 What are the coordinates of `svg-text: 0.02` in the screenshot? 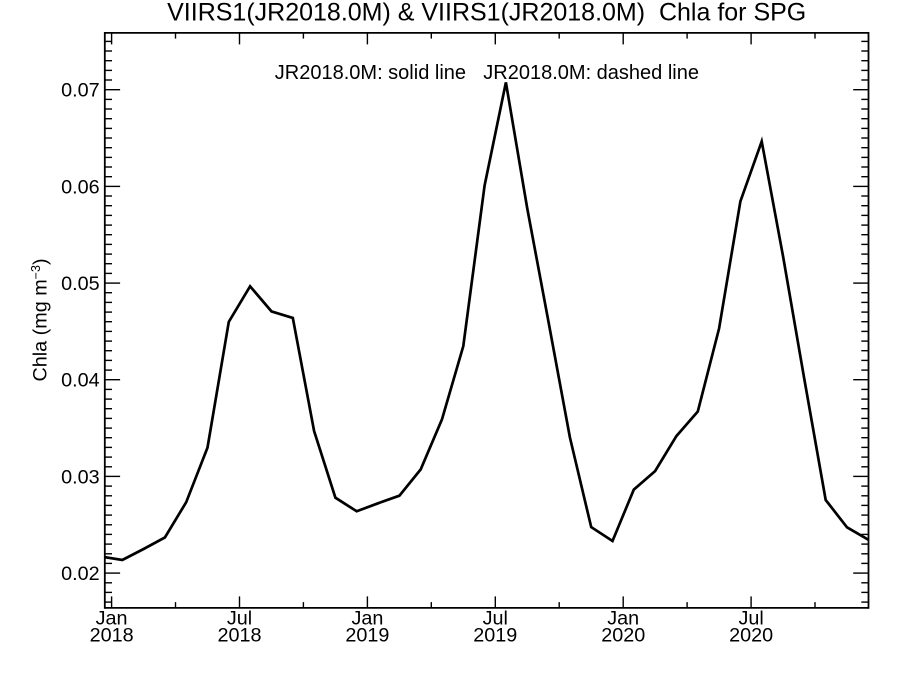 It's located at (80, 574).